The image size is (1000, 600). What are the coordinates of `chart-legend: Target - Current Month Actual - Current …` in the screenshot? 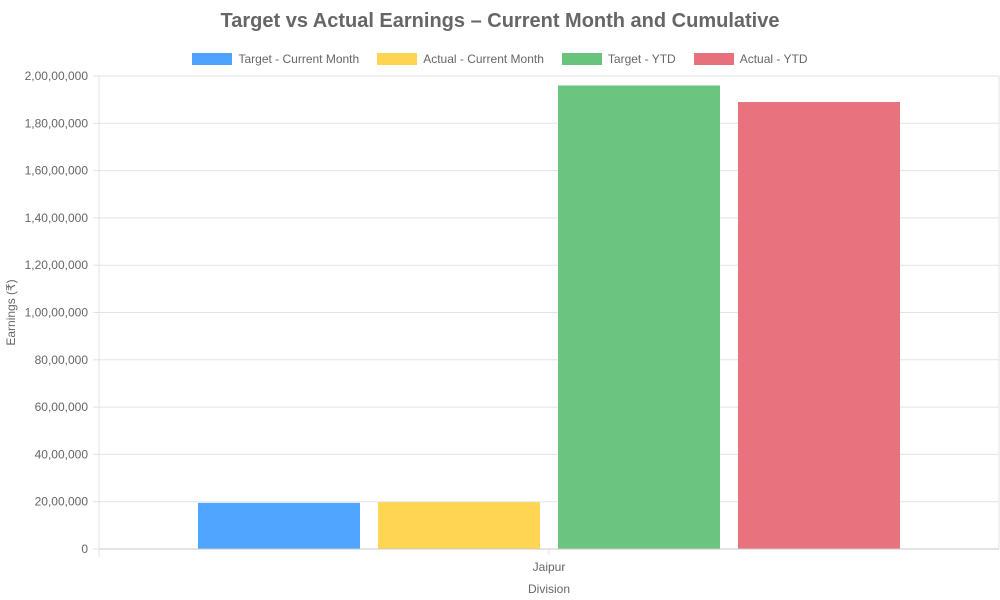 It's located at (500, 59).